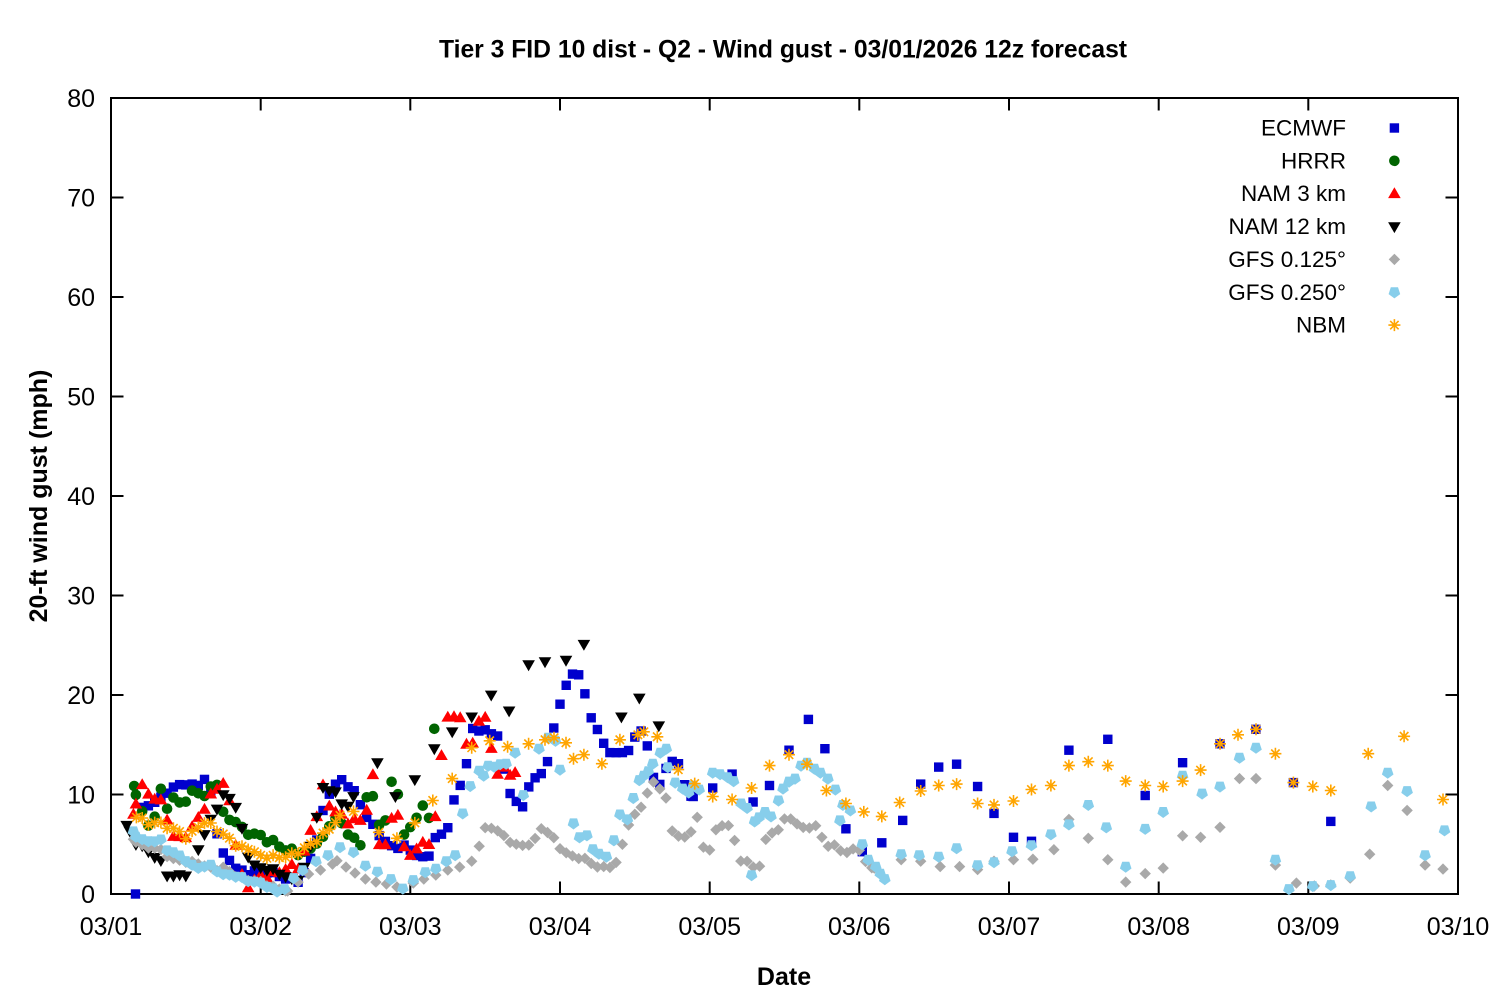 The image size is (1500, 1005). What do you see at coordinates (1158, 927) in the screenshot?
I see `svg-text: 03/08` at bounding box center [1158, 927].